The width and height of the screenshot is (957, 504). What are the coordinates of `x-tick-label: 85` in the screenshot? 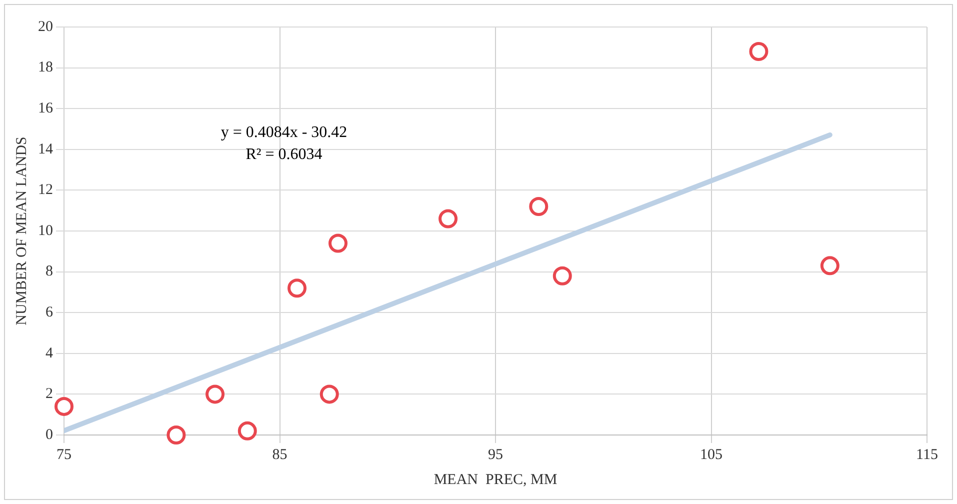 It's located at (280, 454).